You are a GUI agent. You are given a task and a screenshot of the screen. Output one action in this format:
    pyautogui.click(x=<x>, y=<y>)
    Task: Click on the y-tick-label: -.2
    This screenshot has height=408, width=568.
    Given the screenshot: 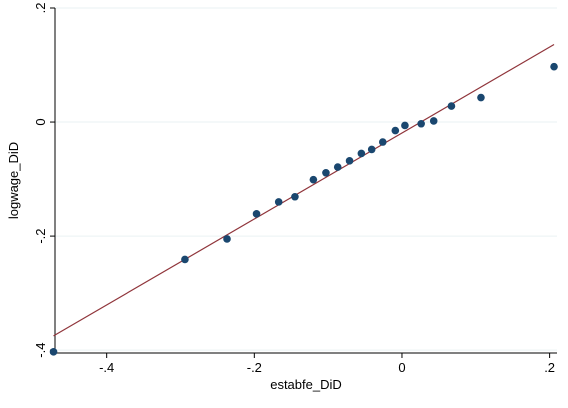 What is the action you would take?
    pyautogui.click(x=40, y=236)
    